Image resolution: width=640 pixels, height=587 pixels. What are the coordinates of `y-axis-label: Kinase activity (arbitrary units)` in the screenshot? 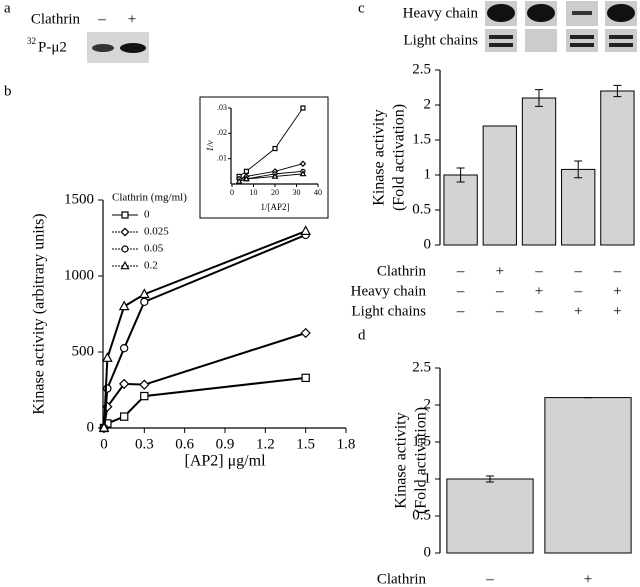 It's located at (39, 313).